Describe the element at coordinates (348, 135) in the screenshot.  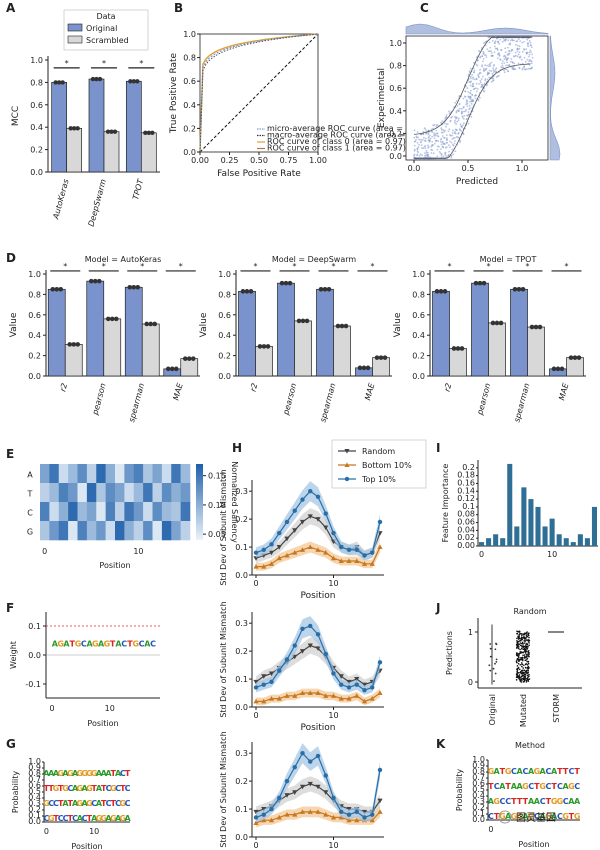
I see `legend-b-entry: macro-average ROC curve (area = 0.97)` at that location.